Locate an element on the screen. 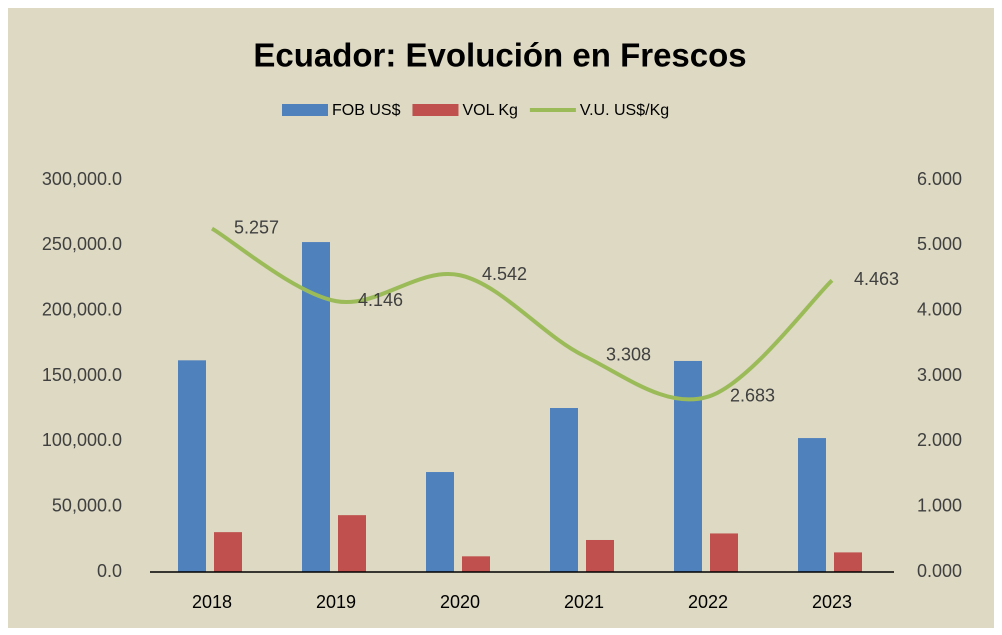  y2-tick-label: 4.000 is located at coordinates (939, 309).